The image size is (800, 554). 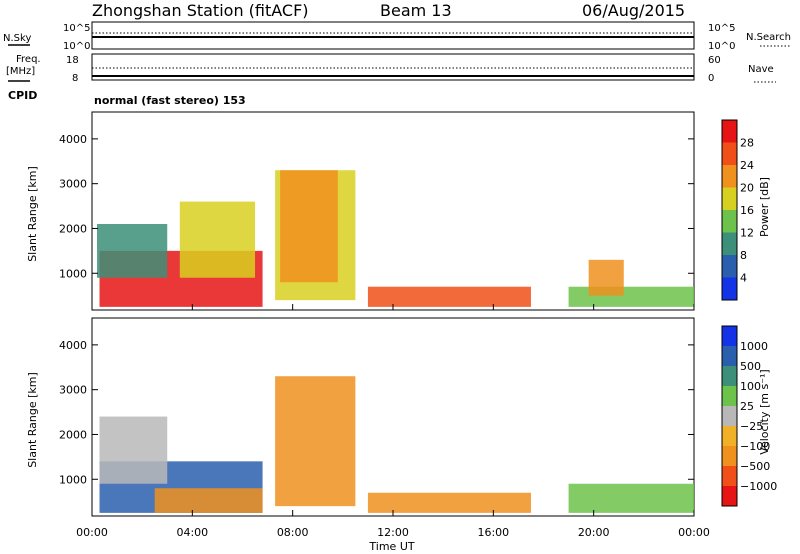 I want to click on nsky-tick-top: 10^5, so click(x=76, y=28).